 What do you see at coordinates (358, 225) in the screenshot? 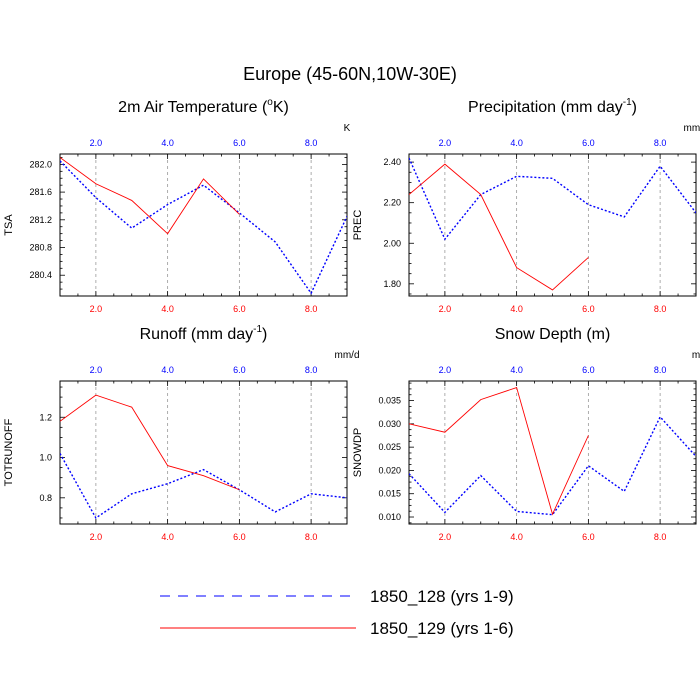
I see `y-axis-label: PREC` at bounding box center [358, 225].